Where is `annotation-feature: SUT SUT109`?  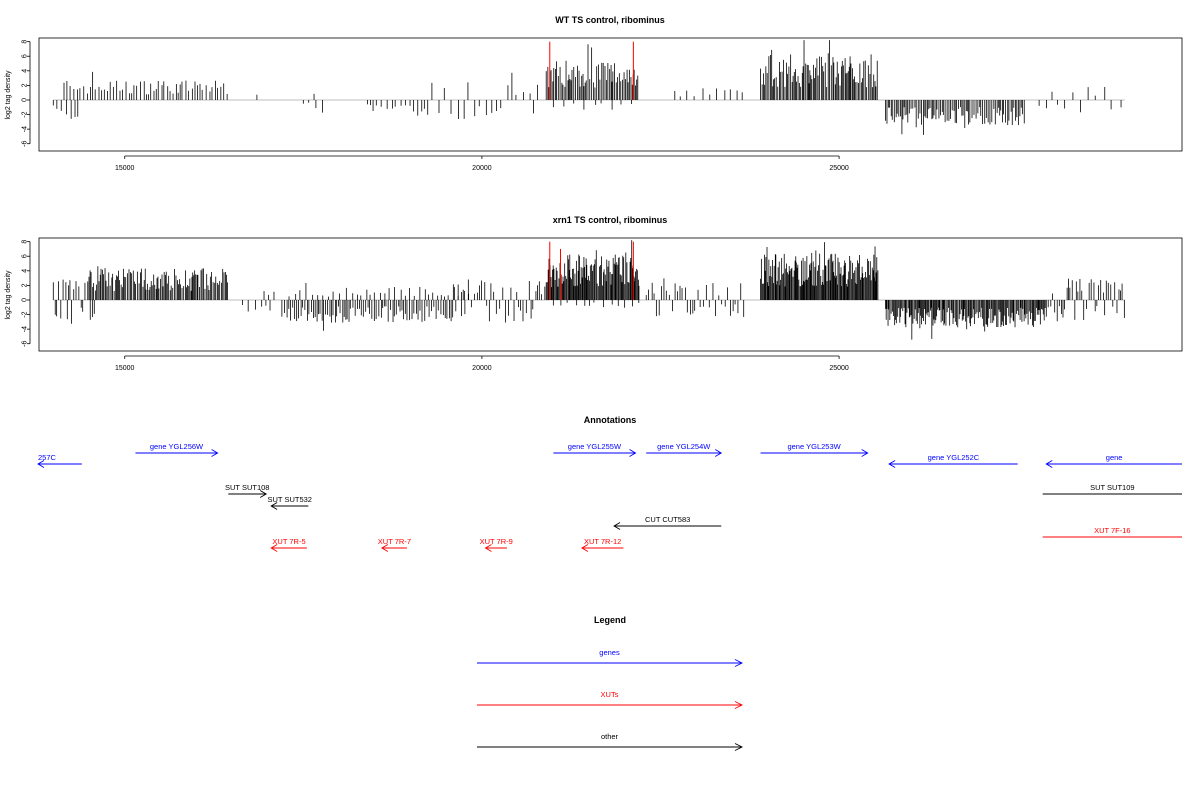 annotation-feature: SUT SUT109 is located at coordinates (1112, 489).